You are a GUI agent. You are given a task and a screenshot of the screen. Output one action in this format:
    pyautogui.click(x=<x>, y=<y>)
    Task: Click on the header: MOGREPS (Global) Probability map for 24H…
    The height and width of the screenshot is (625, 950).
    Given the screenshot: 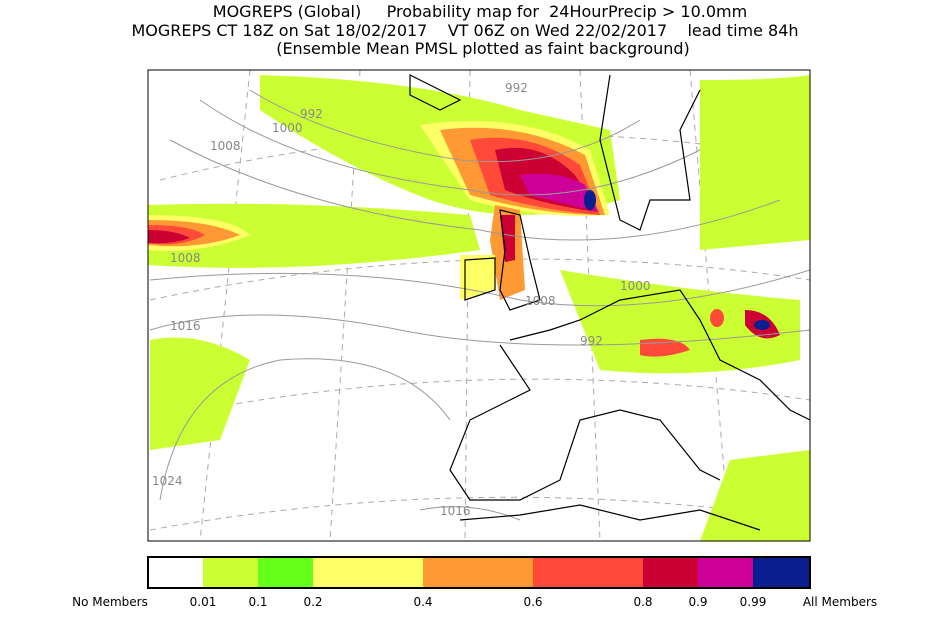 What is the action you would take?
    pyautogui.click(x=464, y=30)
    